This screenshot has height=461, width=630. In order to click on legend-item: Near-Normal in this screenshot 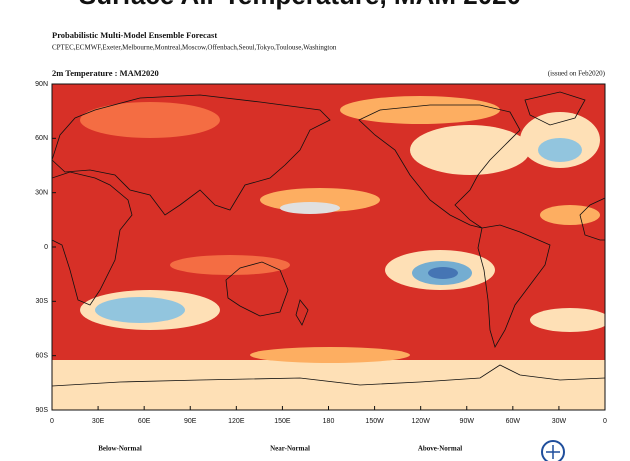, I will do `click(290, 449)`.